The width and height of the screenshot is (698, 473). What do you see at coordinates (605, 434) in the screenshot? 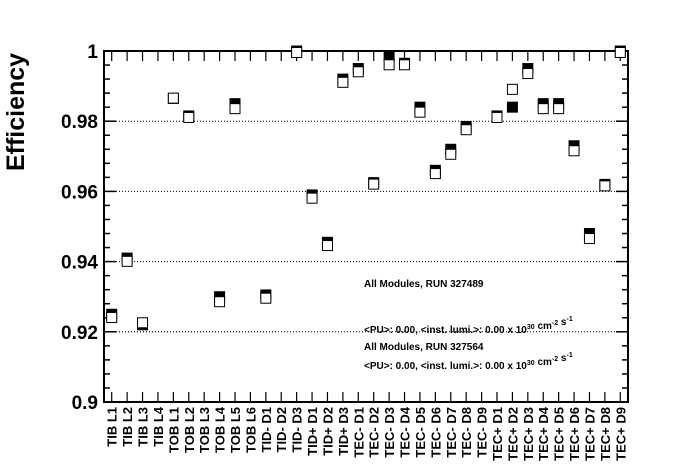
I see `x-category-label: TEC+ D8` at bounding box center [605, 434].